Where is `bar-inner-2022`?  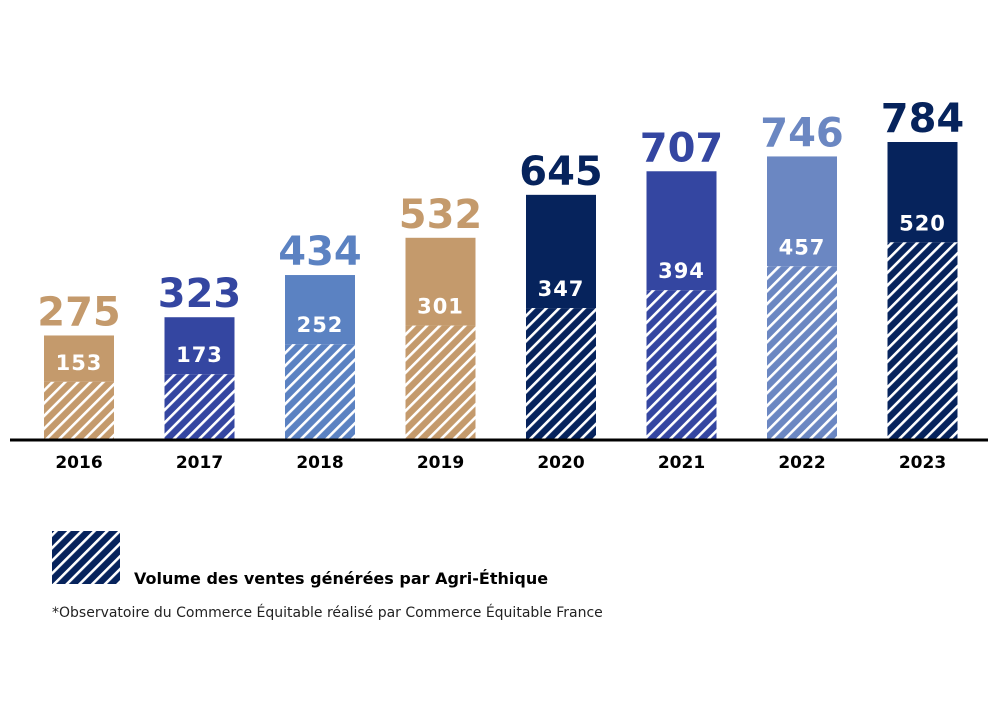 bar-inner-2022 is located at coordinates (802, 353).